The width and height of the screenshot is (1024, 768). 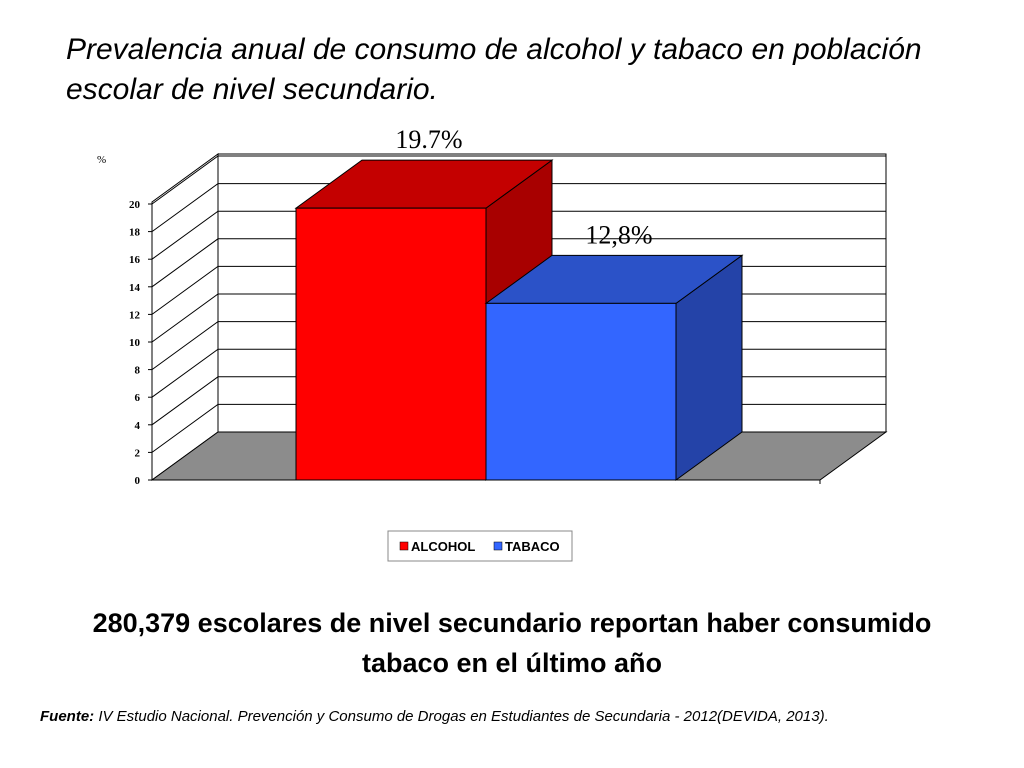 What do you see at coordinates (138, 371) in the screenshot?
I see `y-tick-label: 8` at bounding box center [138, 371].